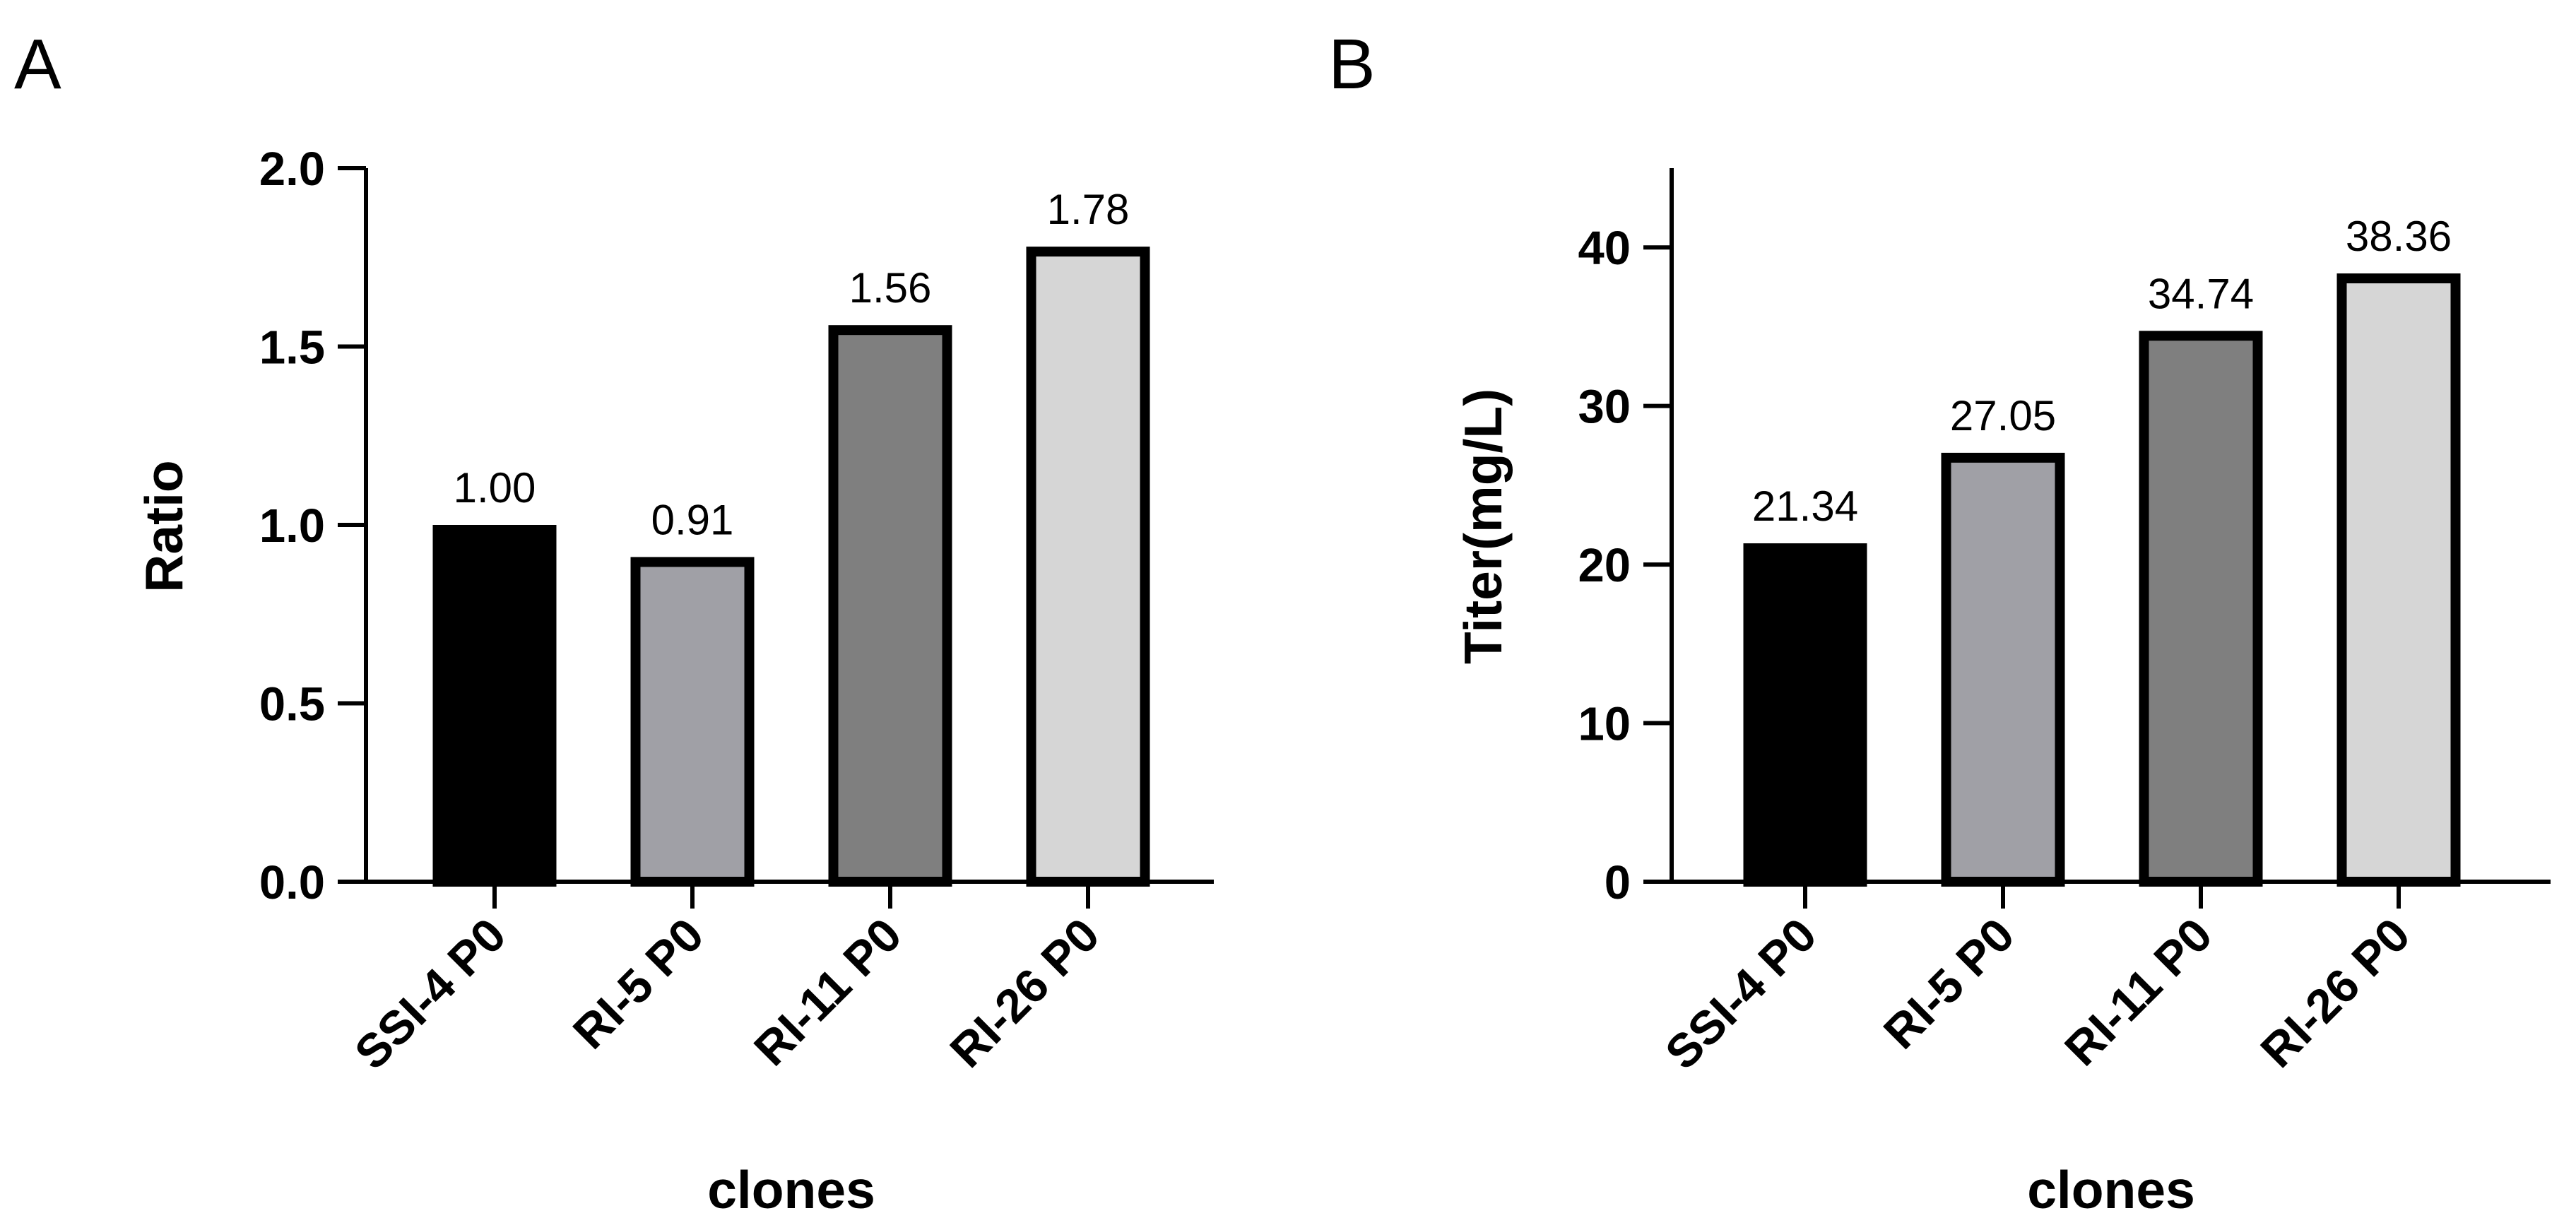 This screenshot has height=1230, width=2576. I want to click on panel-a-bars, so click(791, 567).